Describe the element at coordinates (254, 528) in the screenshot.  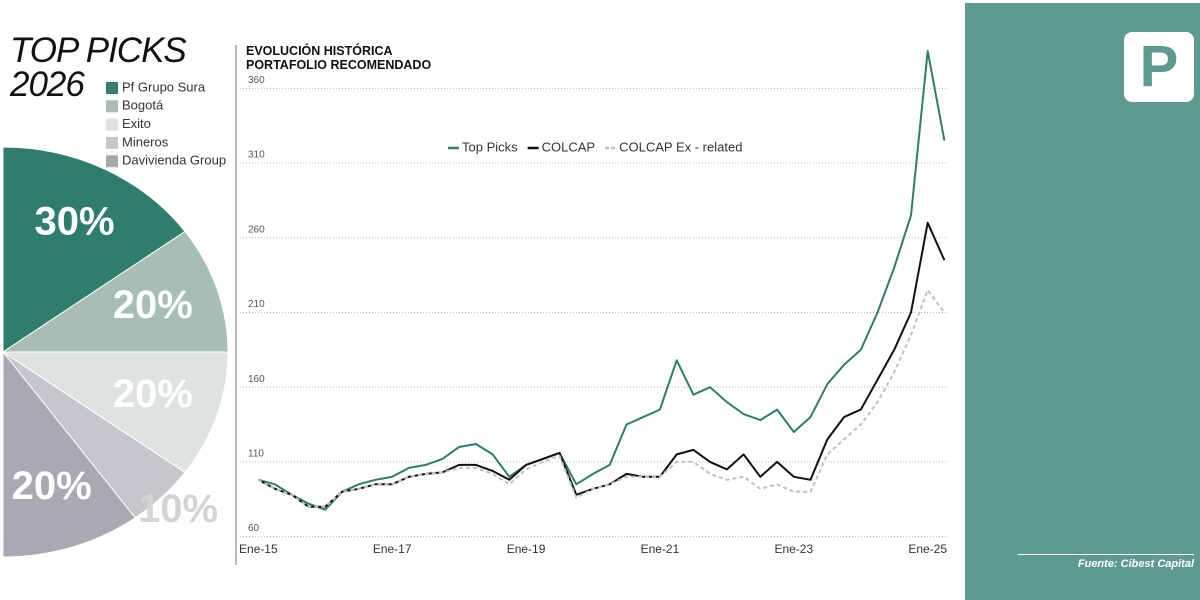
I see `y-tick-label: 60` at that location.